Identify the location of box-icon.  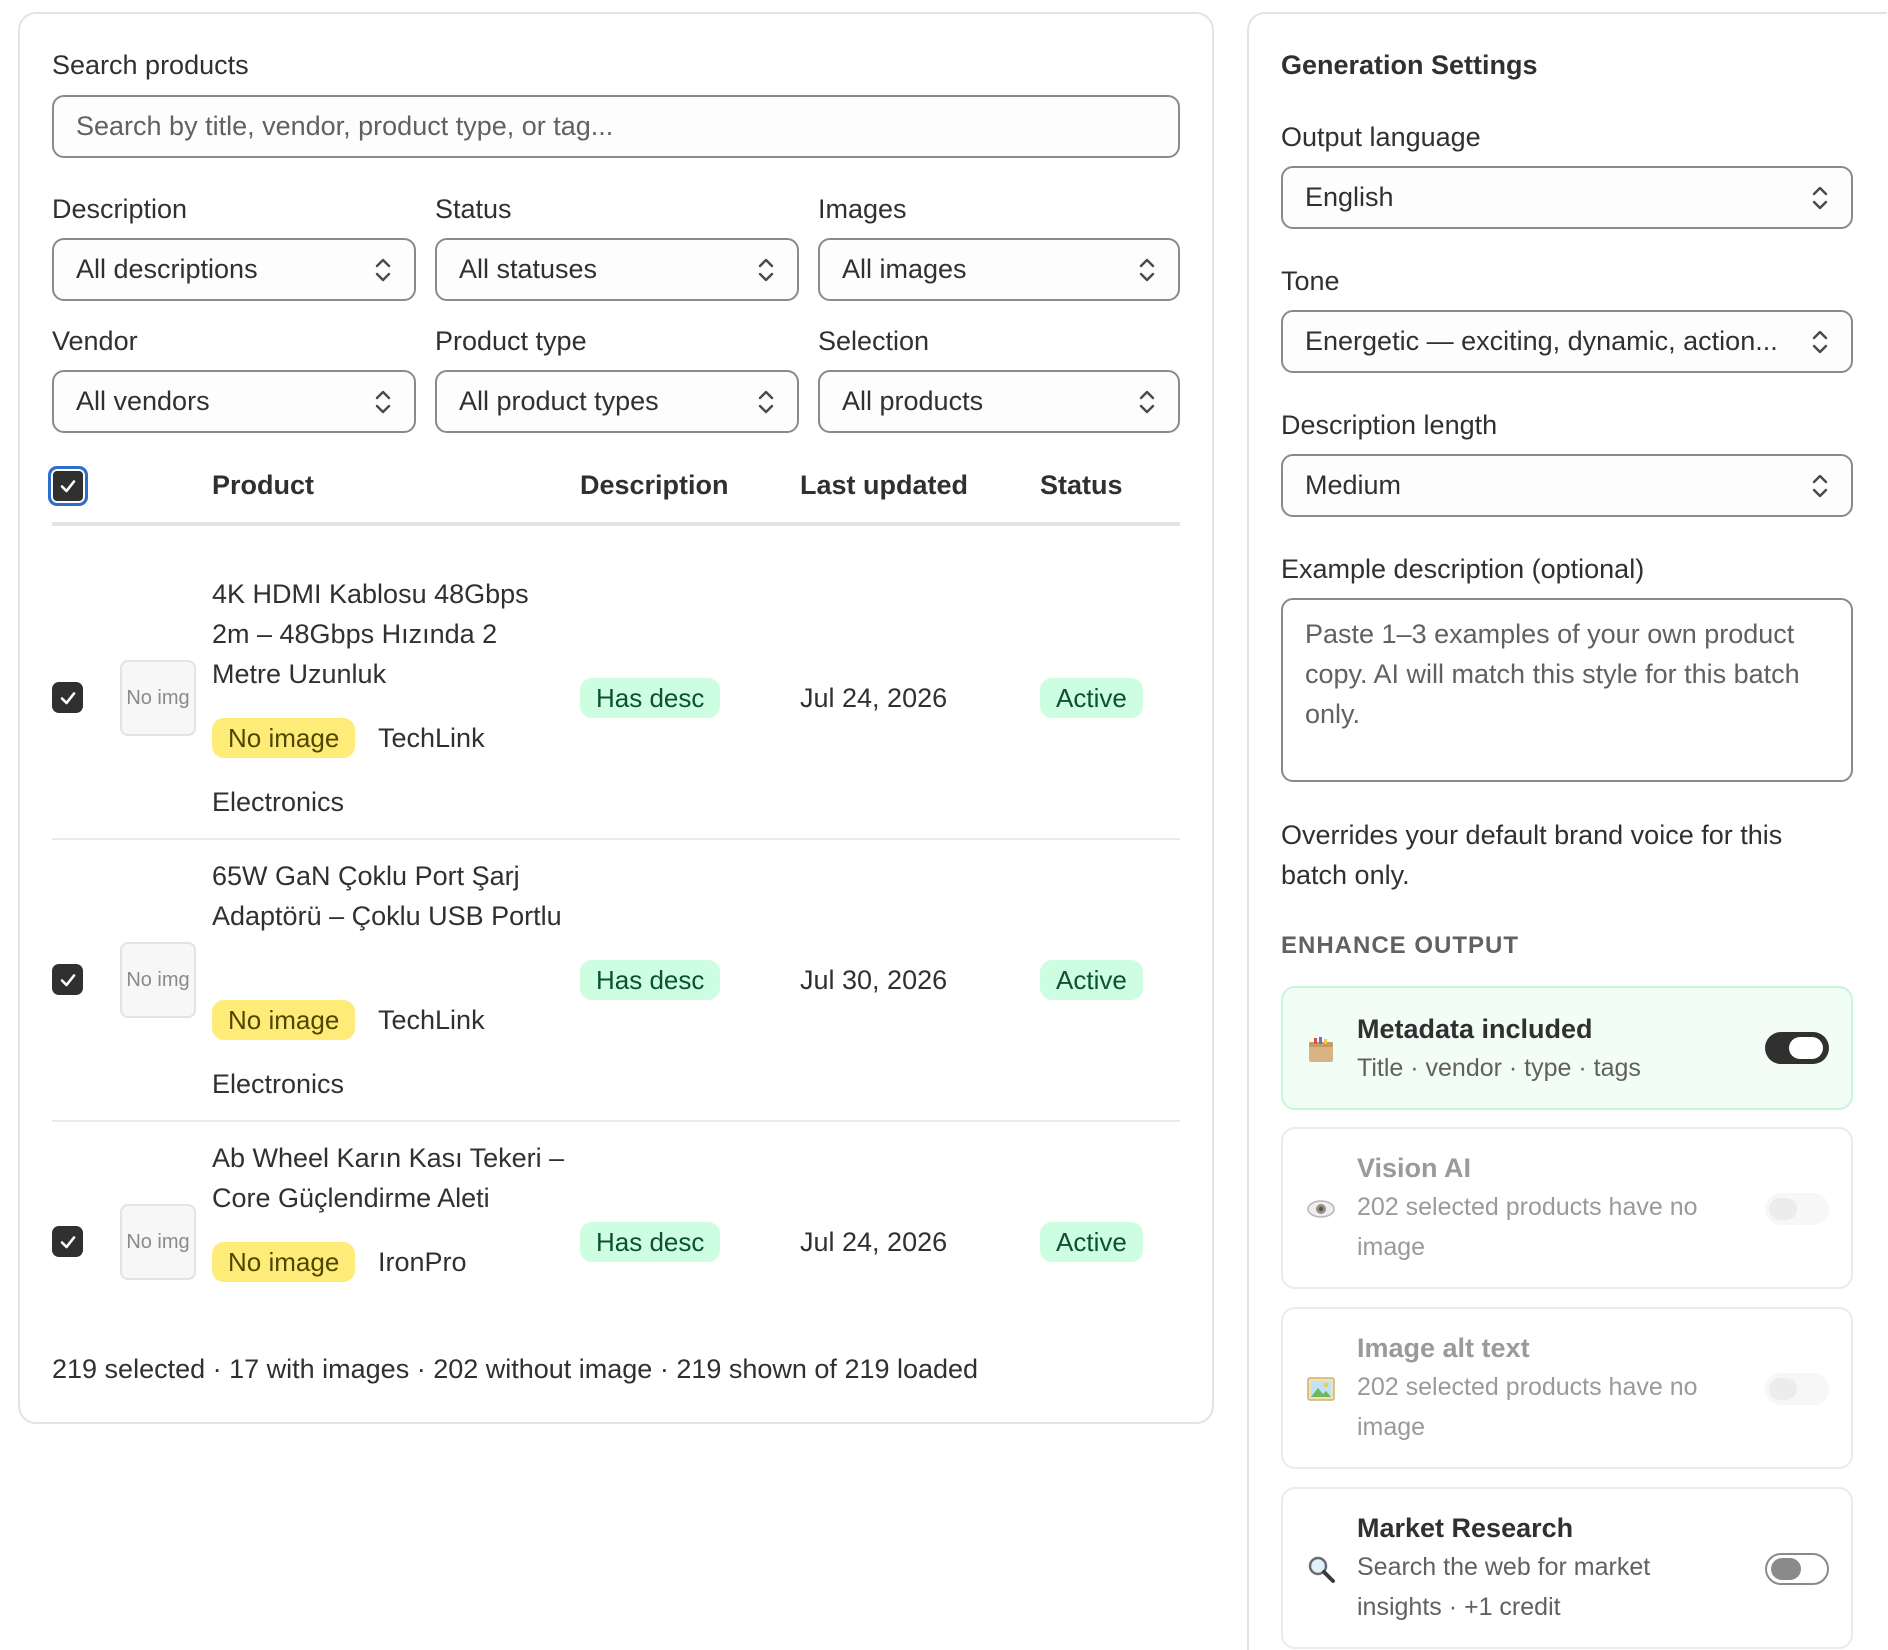
(1321, 1049).